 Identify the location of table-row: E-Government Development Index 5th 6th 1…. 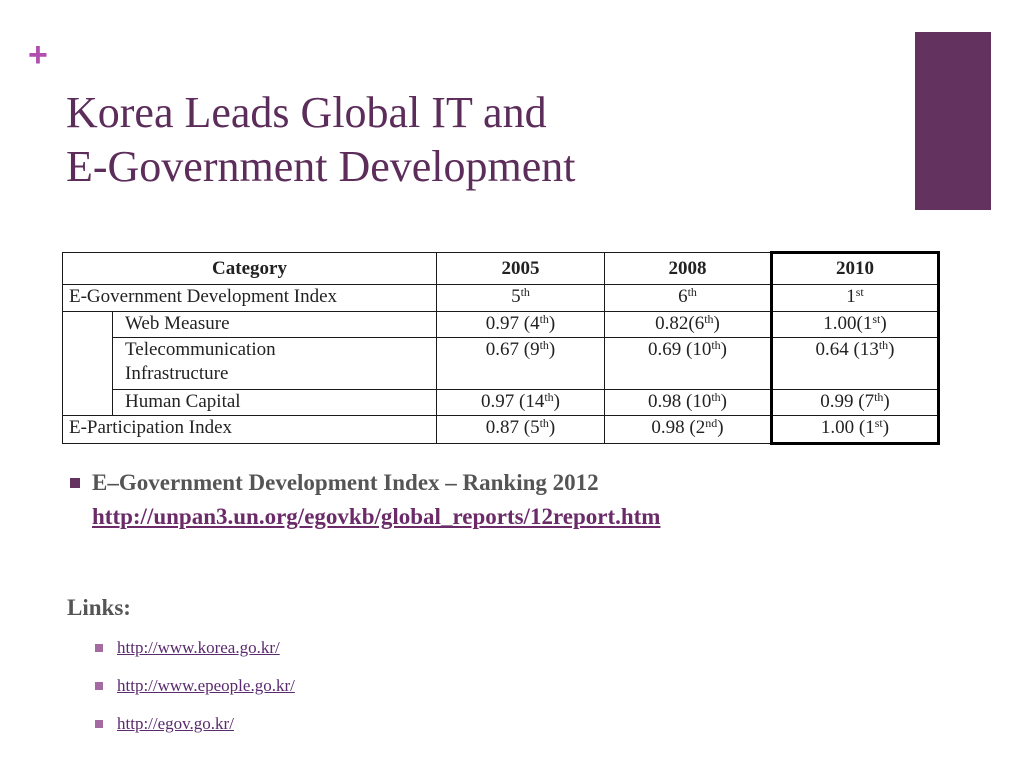
(501, 298).